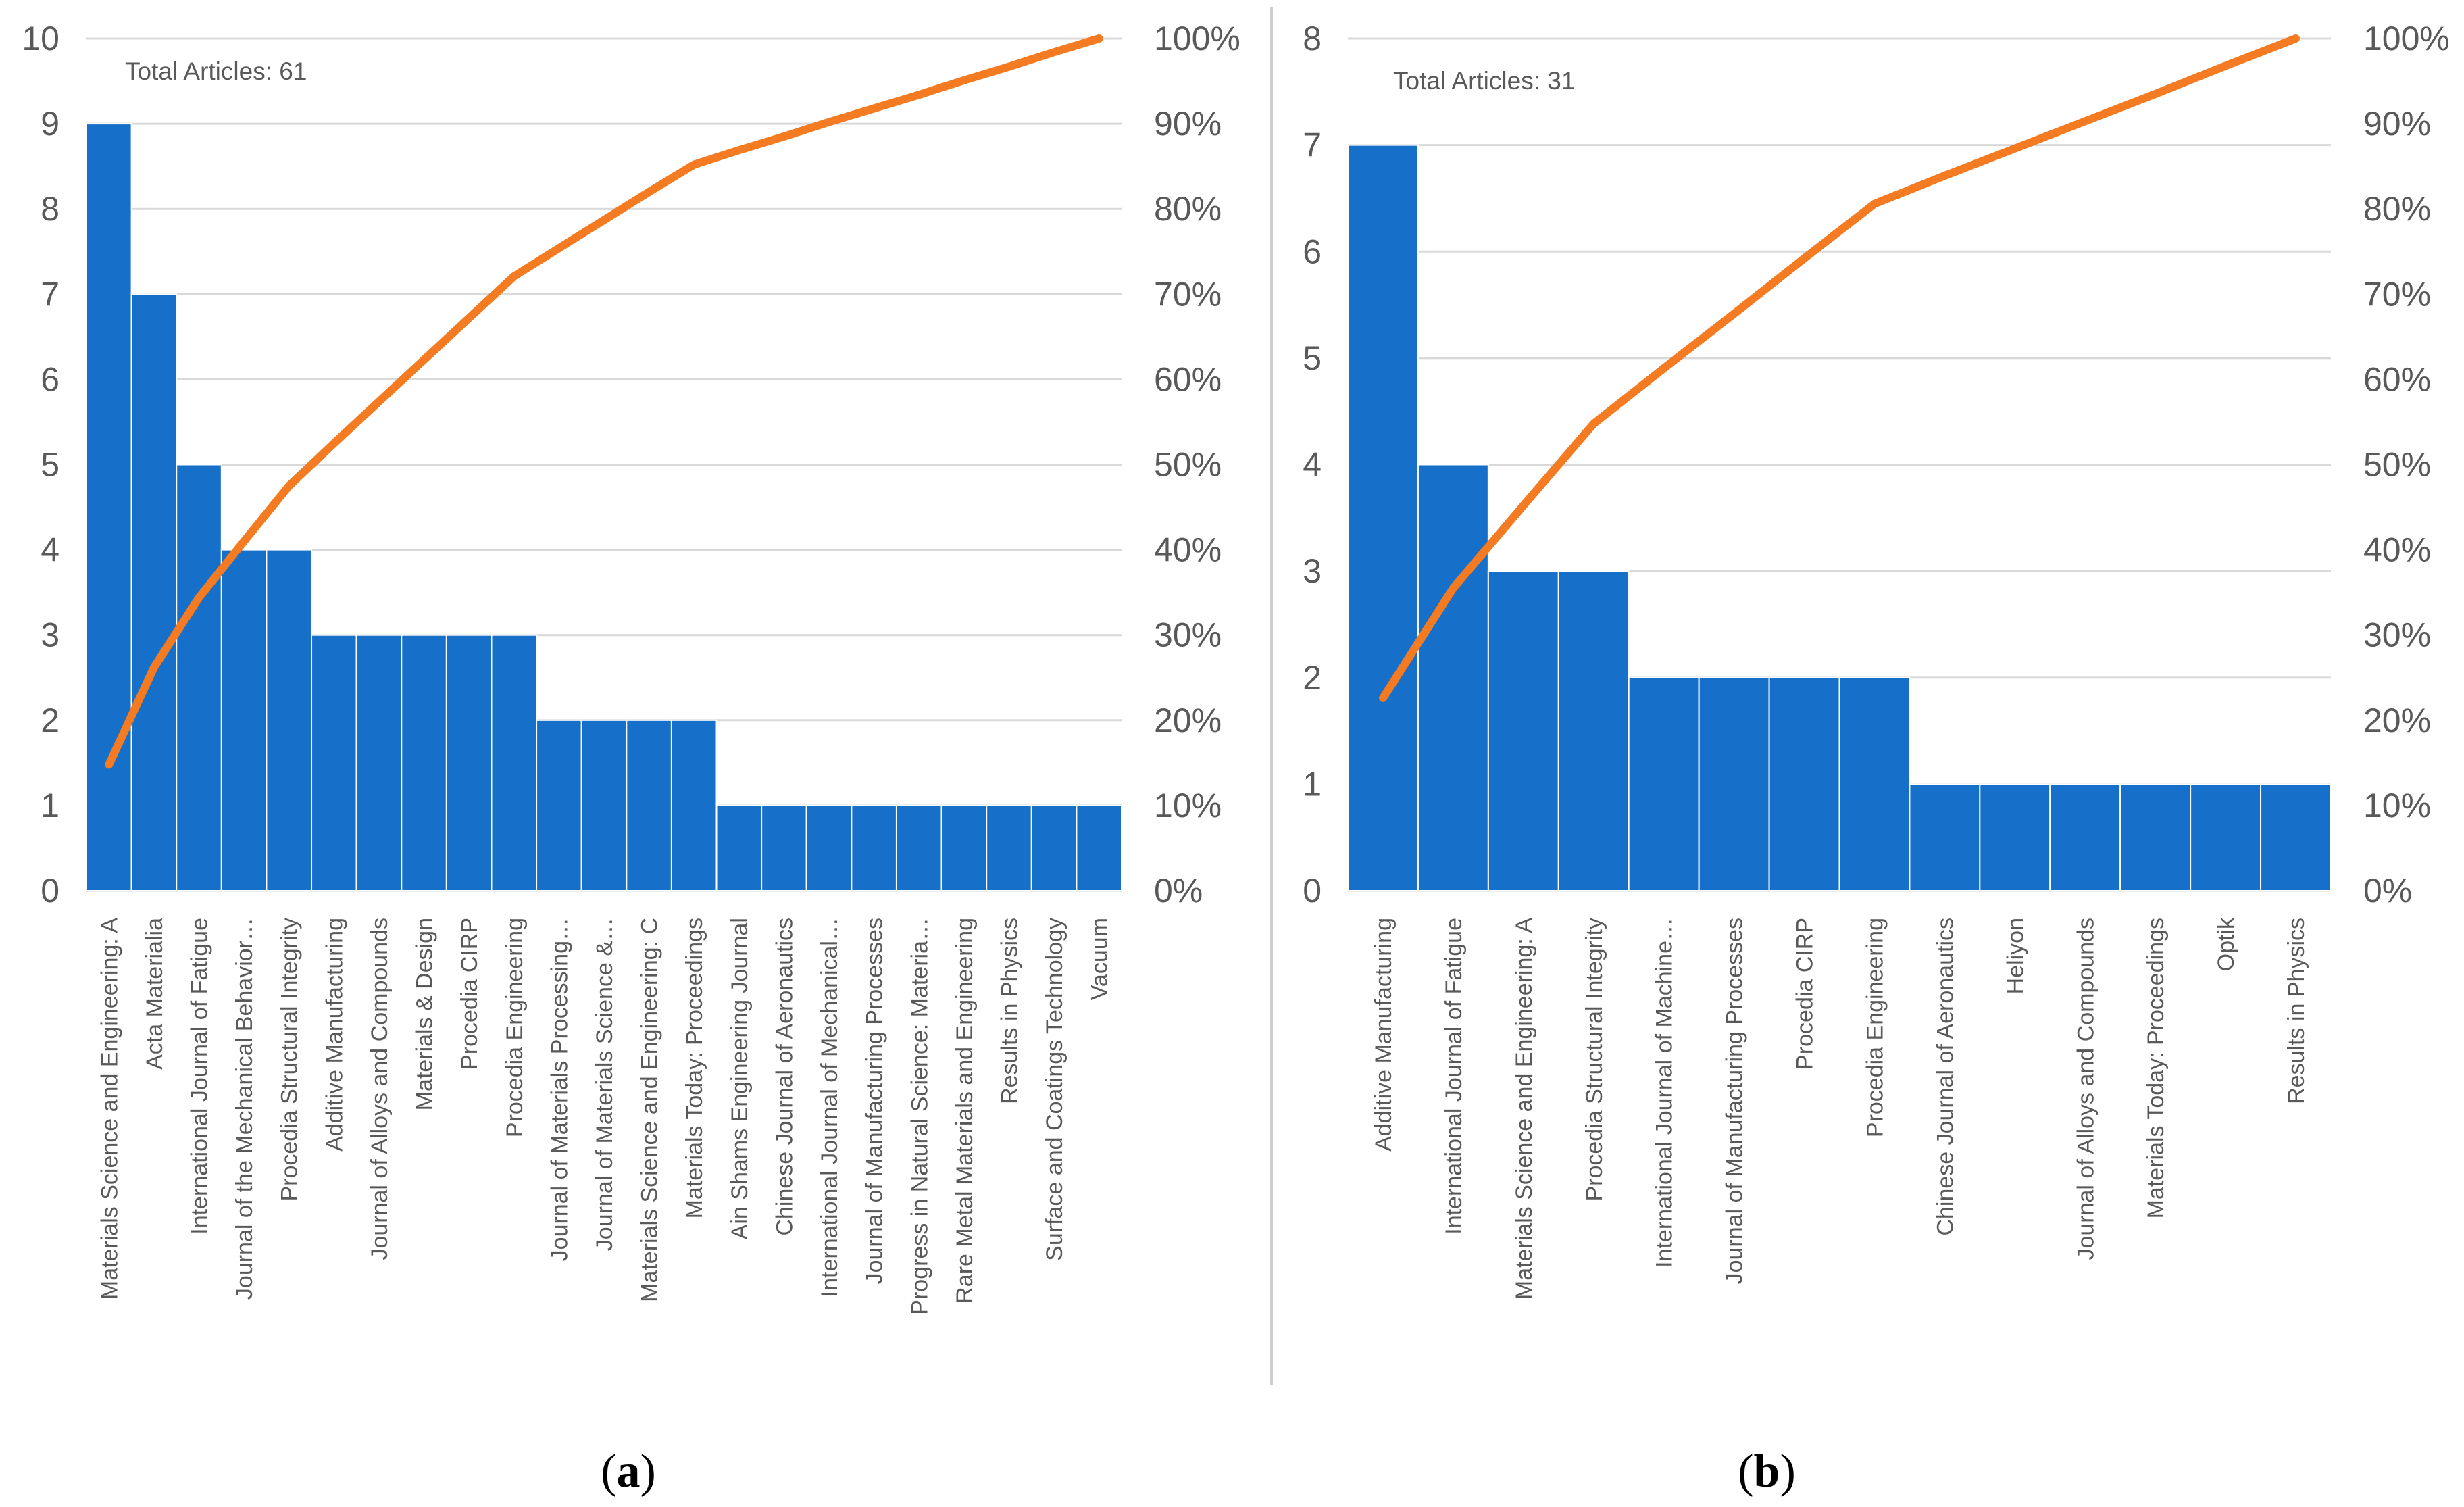  What do you see at coordinates (2397, 720) in the screenshot?
I see `y2-tick-label: 20%` at bounding box center [2397, 720].